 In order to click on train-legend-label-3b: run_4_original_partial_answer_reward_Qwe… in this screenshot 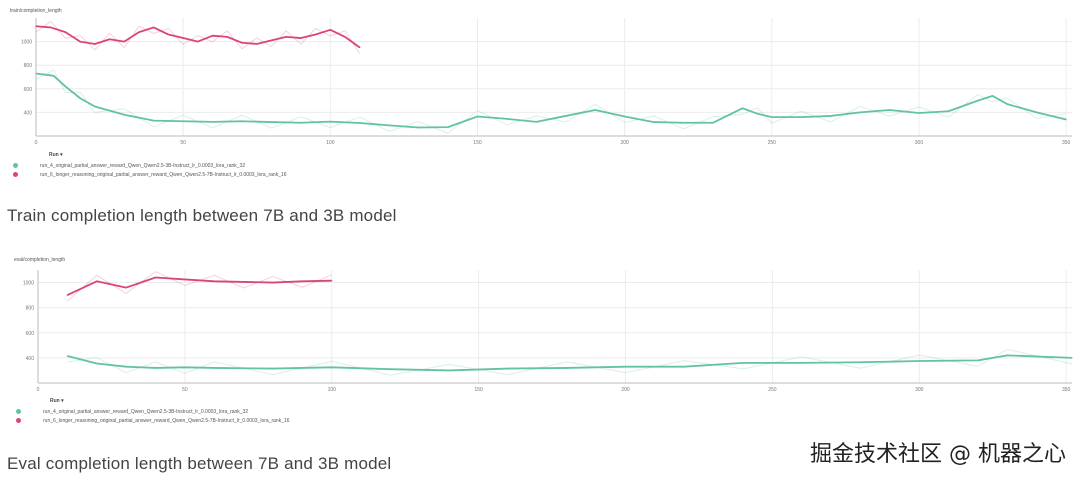, I will do `click(143, 165)`.